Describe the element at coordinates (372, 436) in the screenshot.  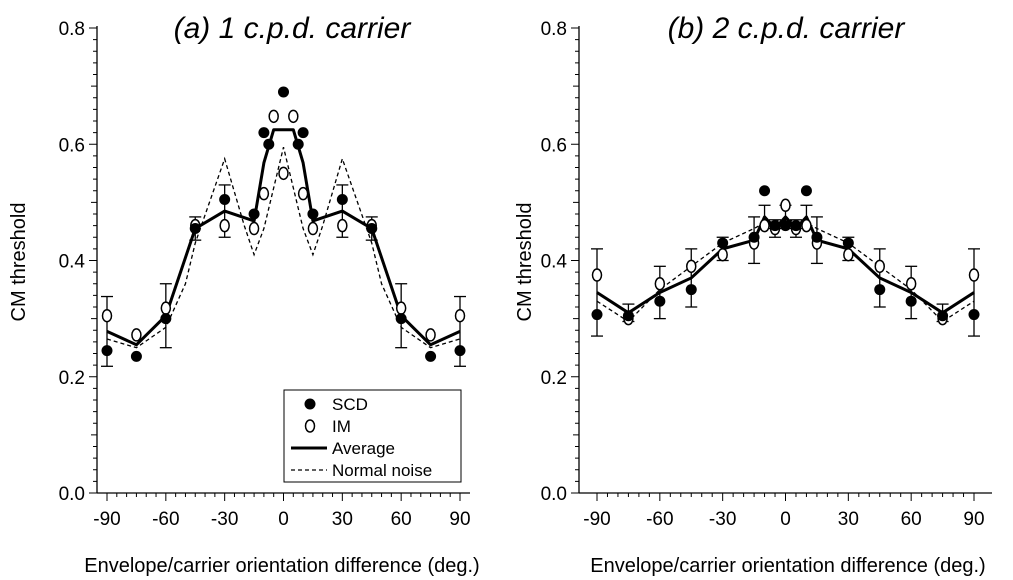
I see `legend: SCD IM Average Normal noise` at that location.